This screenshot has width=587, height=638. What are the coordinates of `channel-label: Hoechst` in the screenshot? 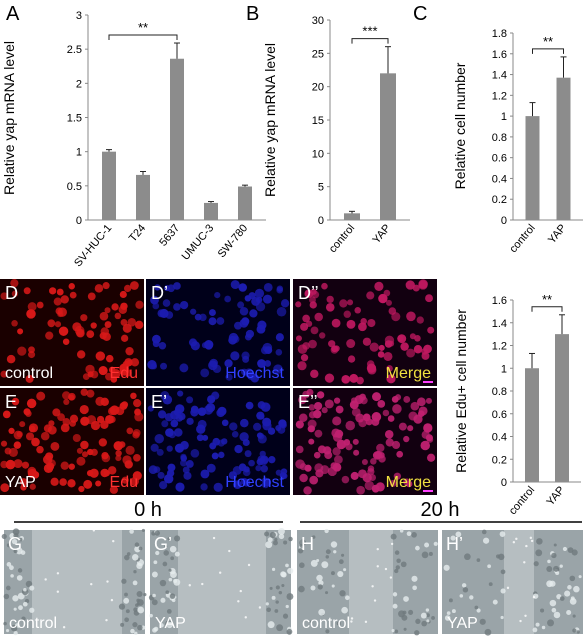 It's located at (254, 373).